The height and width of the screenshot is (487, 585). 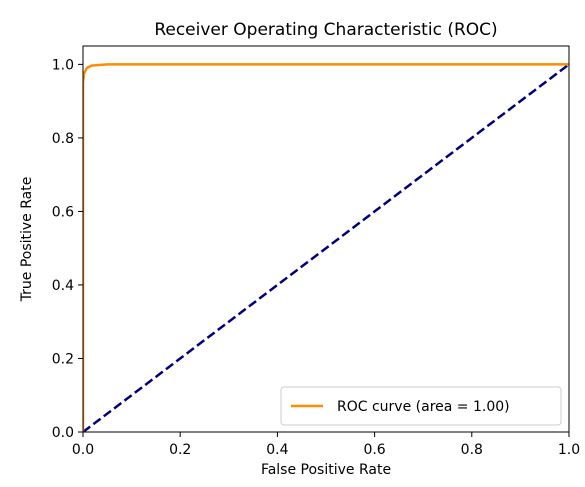 I want to click on x-tick-label: 0.4, so click(x=277, y=450).